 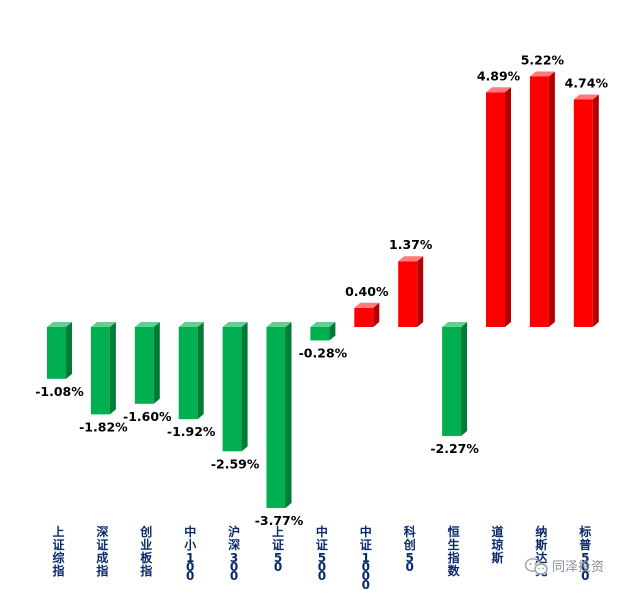 I want to click on bar-10-front, so click(x=452, y=381).